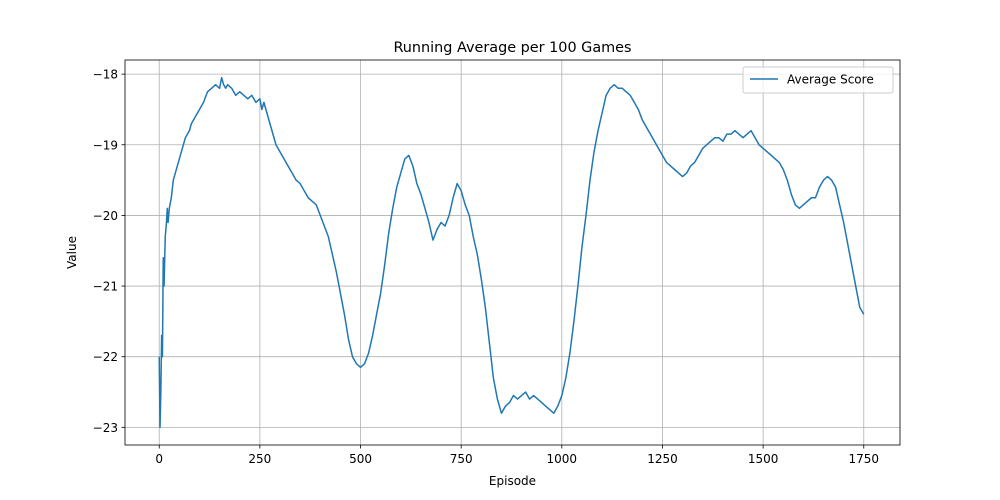 This screenshot has height=500, width=1000. Describe the element at coordinates (863, 459) in the screenshot. I see `x-tick-label: 1750` at that location.